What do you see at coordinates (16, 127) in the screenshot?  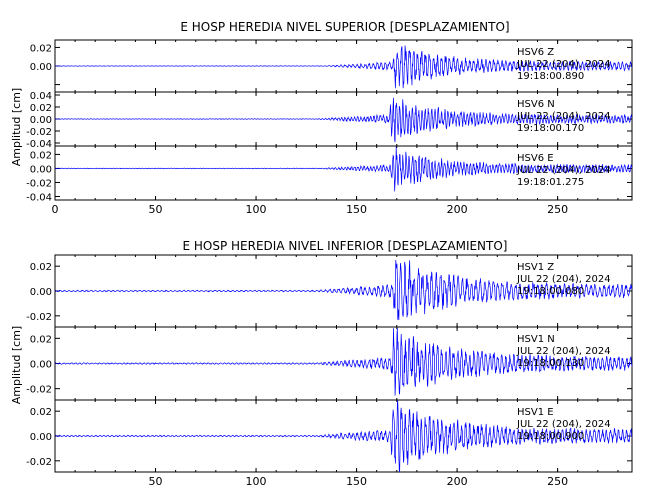 I see `upper-y-axis-label: Amplitud [cm]` at bounding box center [16, 127].